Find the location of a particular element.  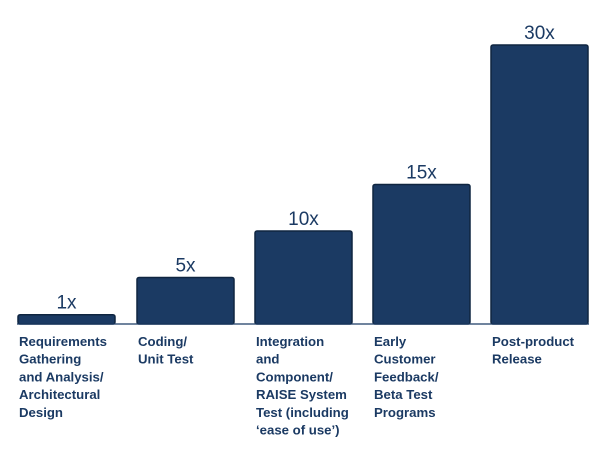

category-label-line: ‘ease of use’) is located at coordinates (298, 430).